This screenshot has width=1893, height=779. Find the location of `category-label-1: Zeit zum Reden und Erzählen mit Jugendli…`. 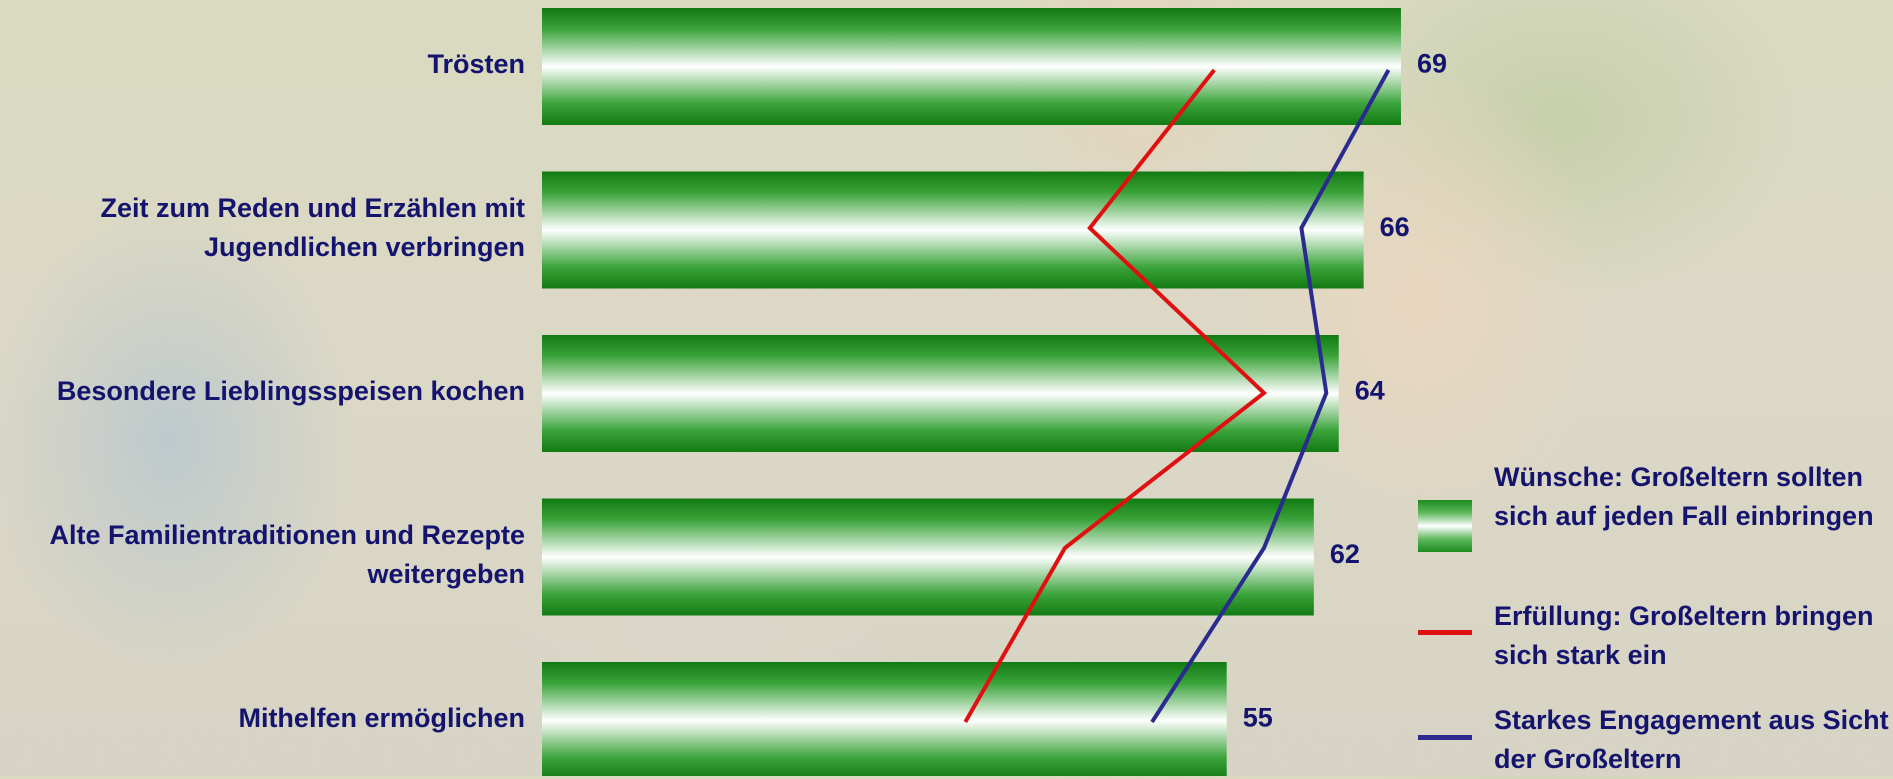

category-label-1: Zeit zum Reden und Erzählen mit Jugendli… is located at coordinates (312, 227).